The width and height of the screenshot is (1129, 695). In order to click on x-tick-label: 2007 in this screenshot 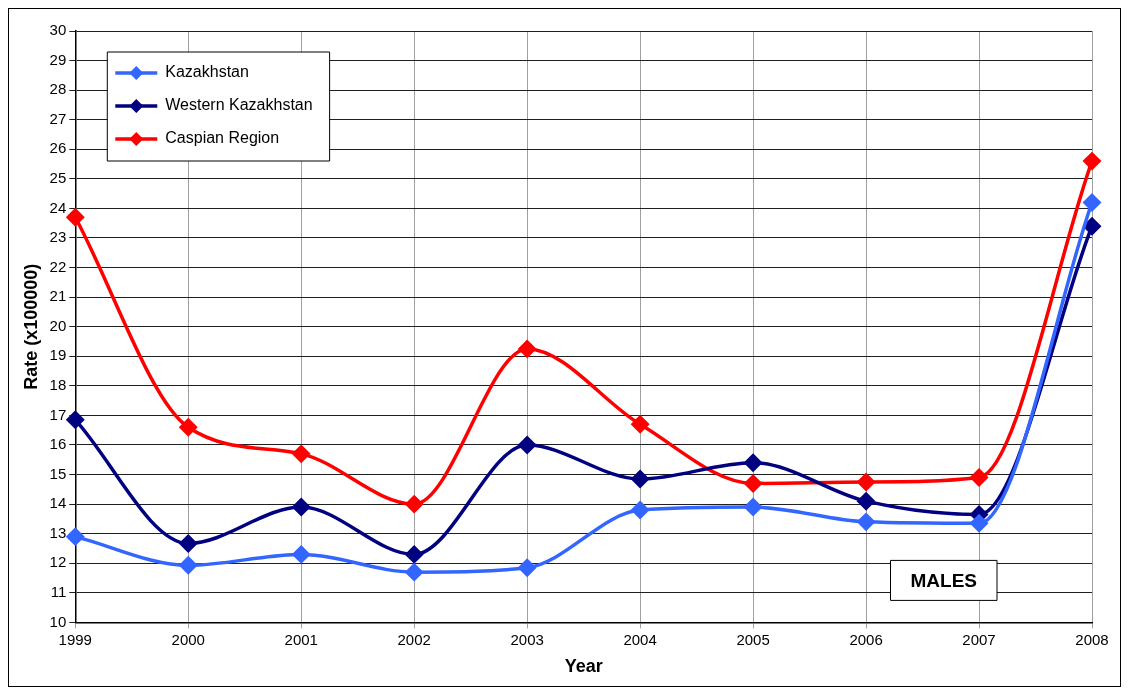, I will do `click(979, 639)`.